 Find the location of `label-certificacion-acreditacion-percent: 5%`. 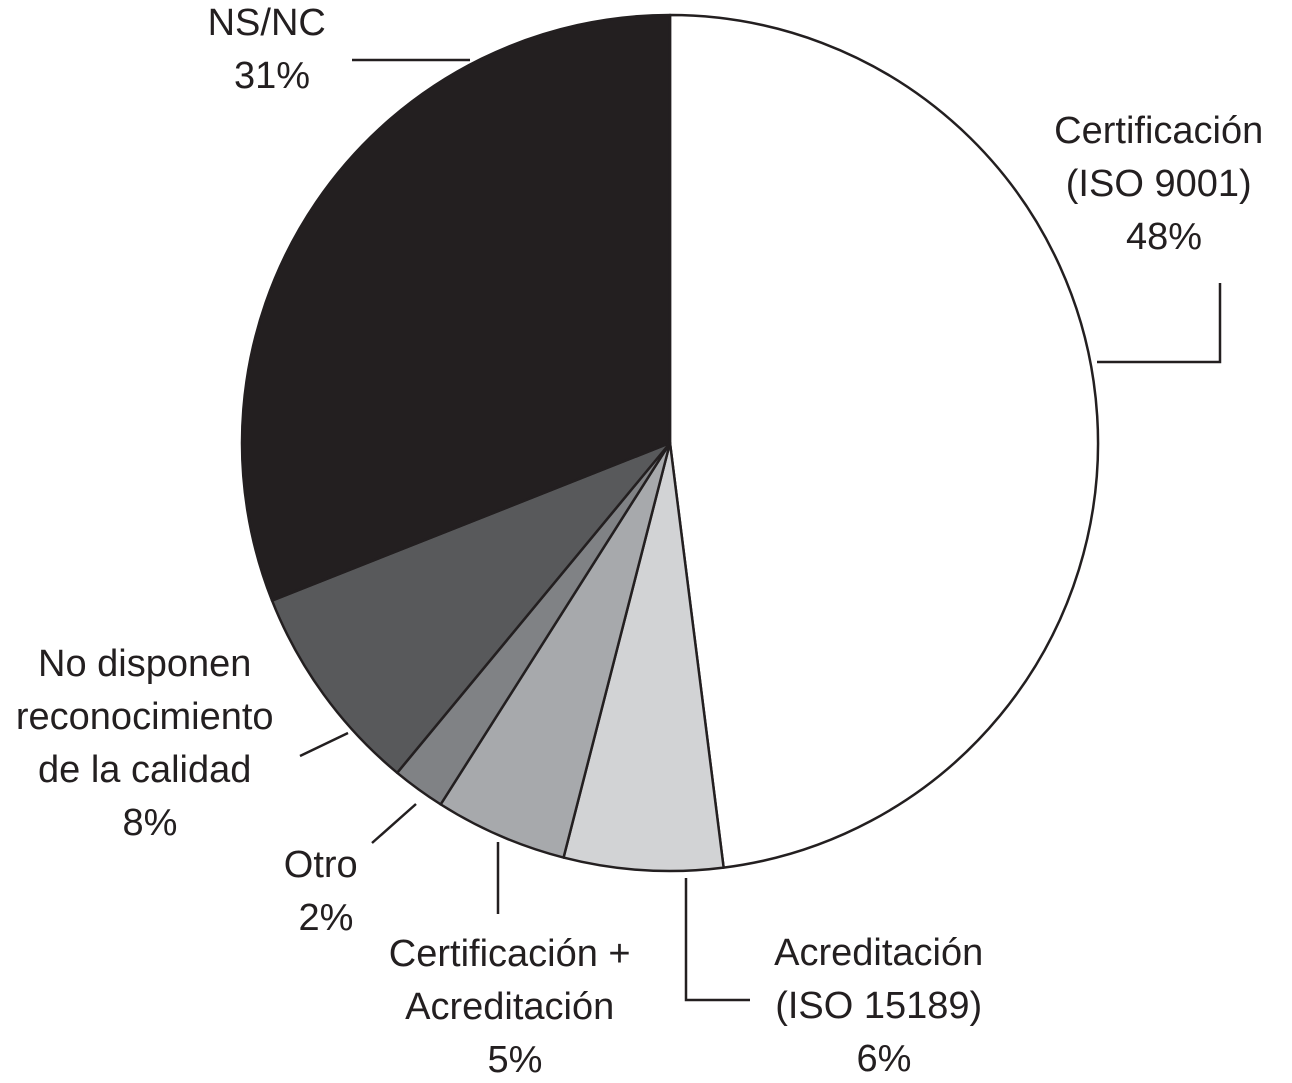

label-certificacion-acreditacion-percent: 5% is located at coordinates (515, 1060).